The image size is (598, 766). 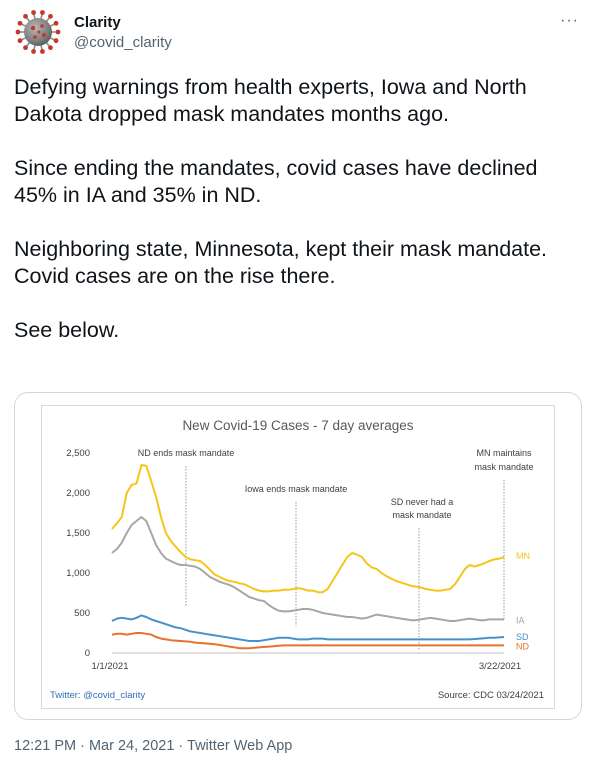 I want to click on series-line-sd, so click(x=308, y=628).